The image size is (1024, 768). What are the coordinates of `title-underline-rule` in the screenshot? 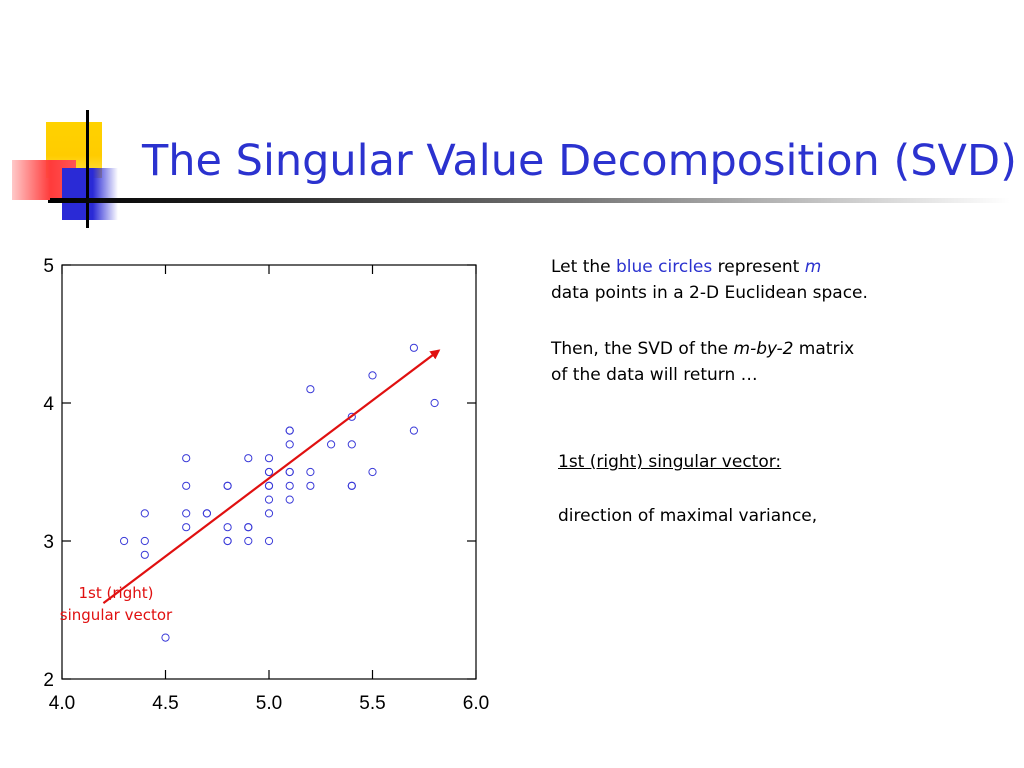 It's located at (530, 200).